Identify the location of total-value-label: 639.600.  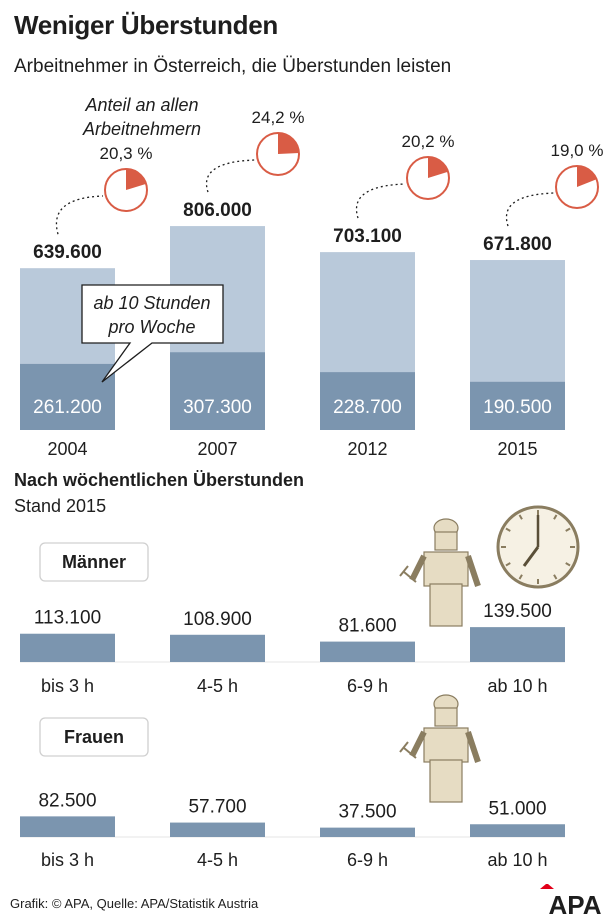
(67, 252).